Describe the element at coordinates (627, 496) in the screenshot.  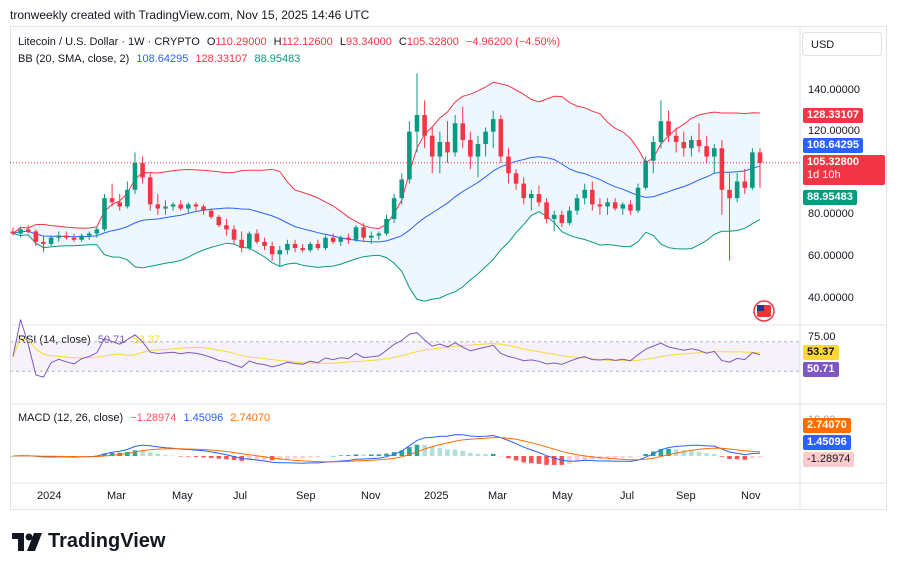
I see `time-tick: Jul` at that location.